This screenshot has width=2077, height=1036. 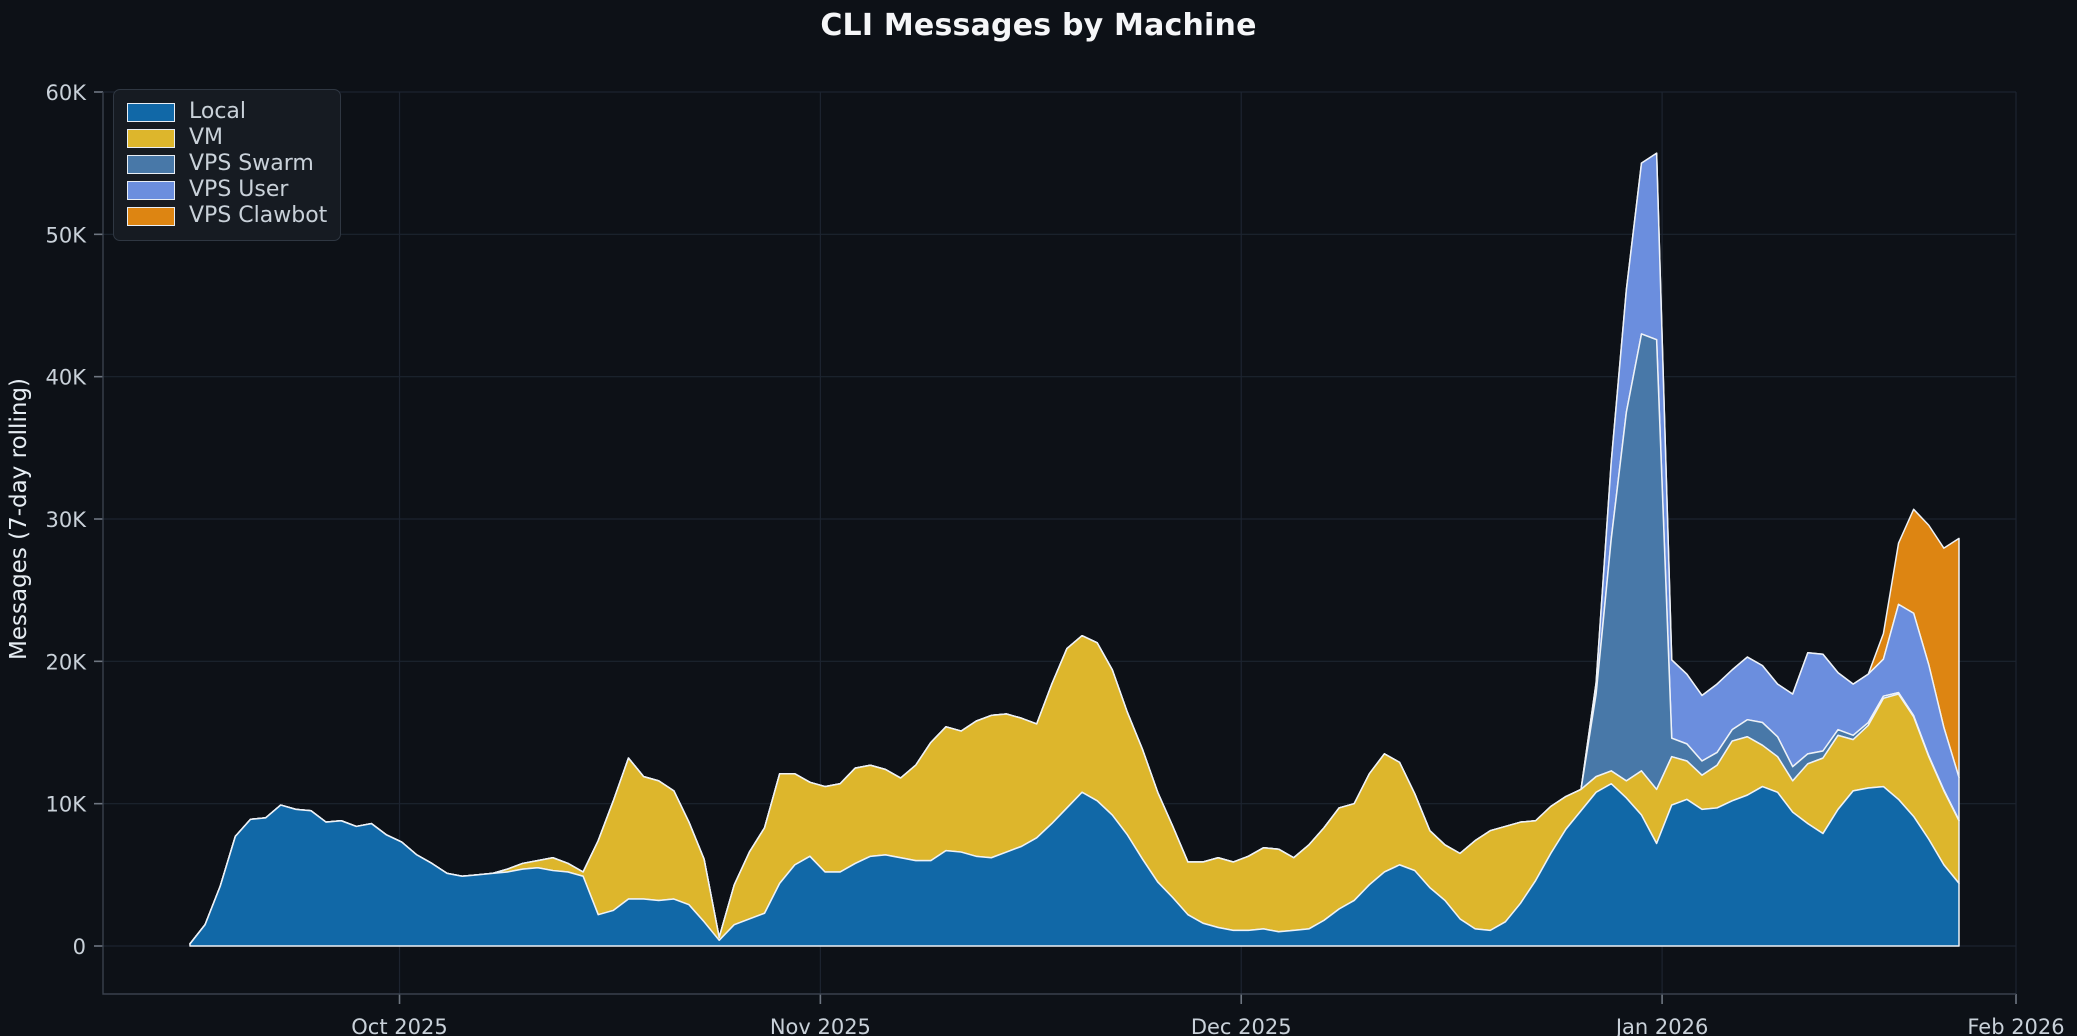 What do you see at coordinates (820, 1025) in the screenshot?
I see `x-tick-label: Nov 2025` at bounding box center [820, 1025].